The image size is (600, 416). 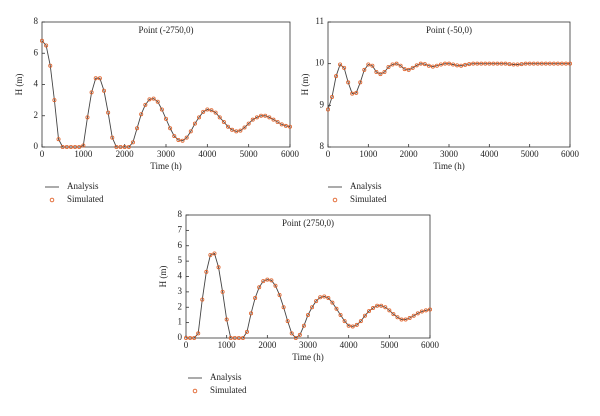 What do you see at coordinates (180, 291) in the screenshot?
I see `y-tick-label: 3` at bounding box center [180, 291].